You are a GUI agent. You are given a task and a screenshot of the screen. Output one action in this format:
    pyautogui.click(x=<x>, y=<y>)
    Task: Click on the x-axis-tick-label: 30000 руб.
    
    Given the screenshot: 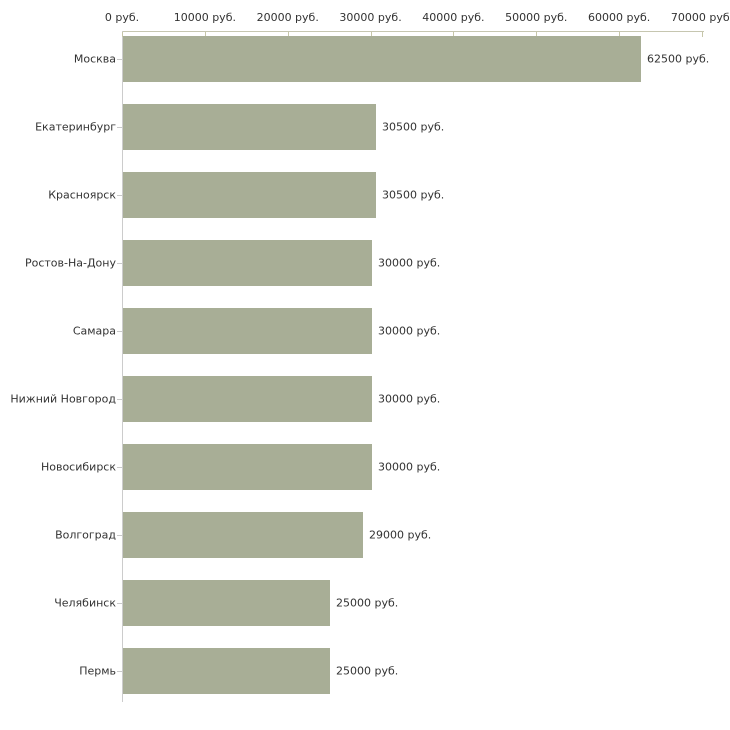 What is the action you would take?
    pyautogui.click(x=370, y=17)
    